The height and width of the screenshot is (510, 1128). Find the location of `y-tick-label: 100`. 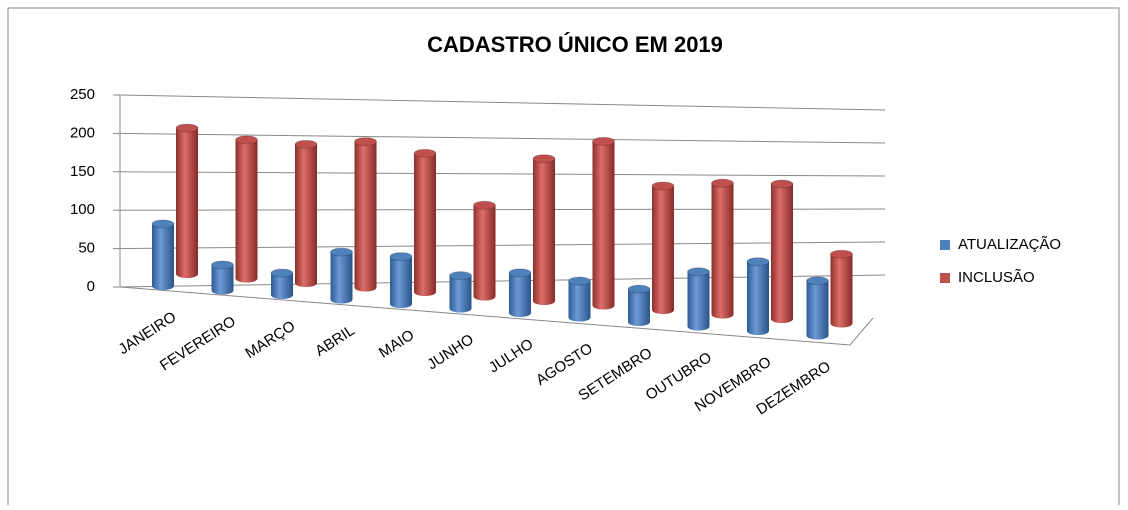

y-tick-label: 100 is located at coordinates (82, 209).